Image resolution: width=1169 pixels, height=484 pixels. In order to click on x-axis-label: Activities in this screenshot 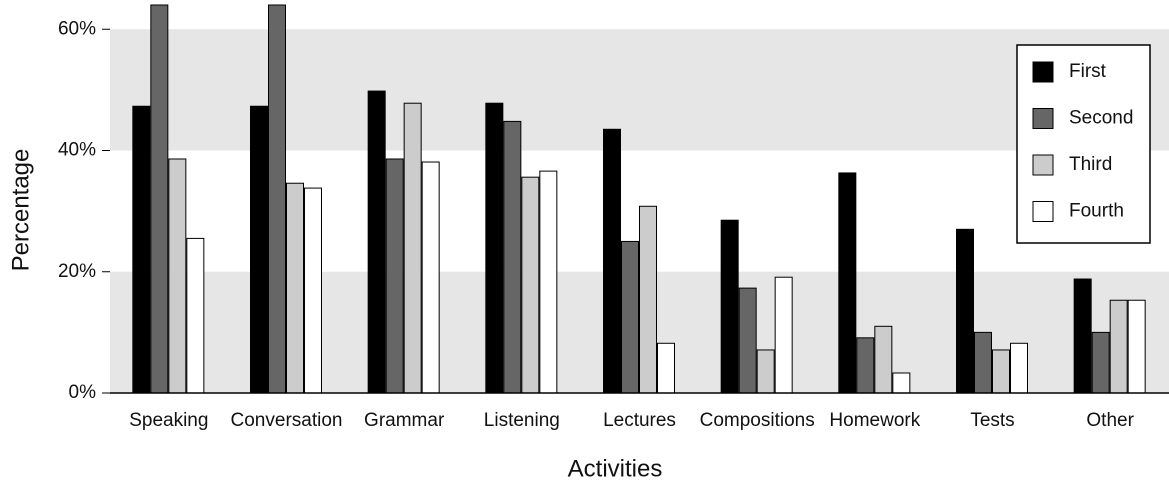, I will do `click(615, 468)`.